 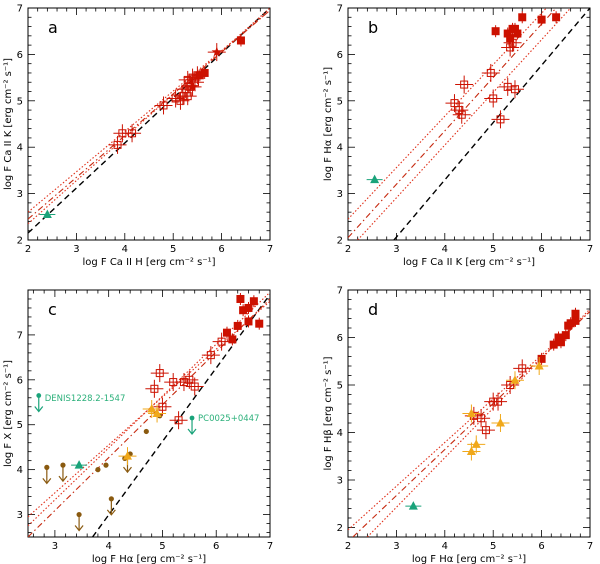 I want to click on x-axis-label: log F Hα [erg cm⁻² s⁻¹], so click(x=149, y=559).